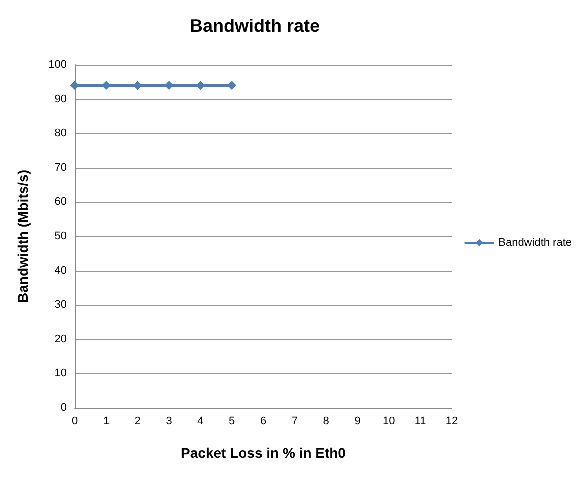 Image resolution: width=587 pixels, height=486 pixels. Describe the element at coordinates (60, 236) in the screenshot. I see `y-tick-label: 50` at that location.